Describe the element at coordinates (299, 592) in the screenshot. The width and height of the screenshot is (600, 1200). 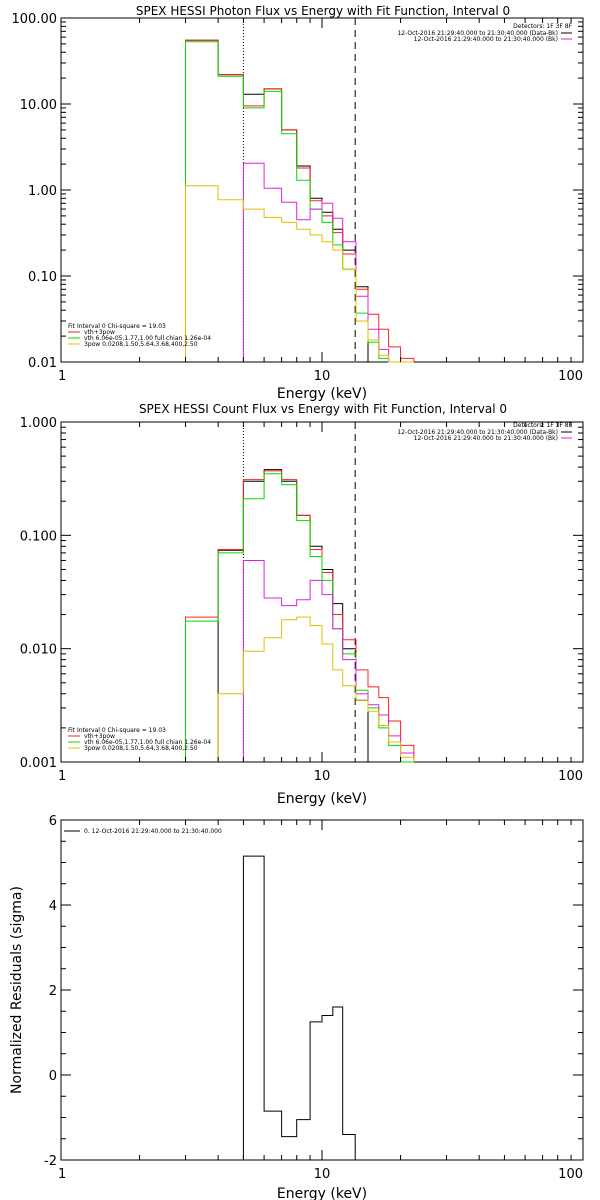
I see `energy-range-markers` at that location.